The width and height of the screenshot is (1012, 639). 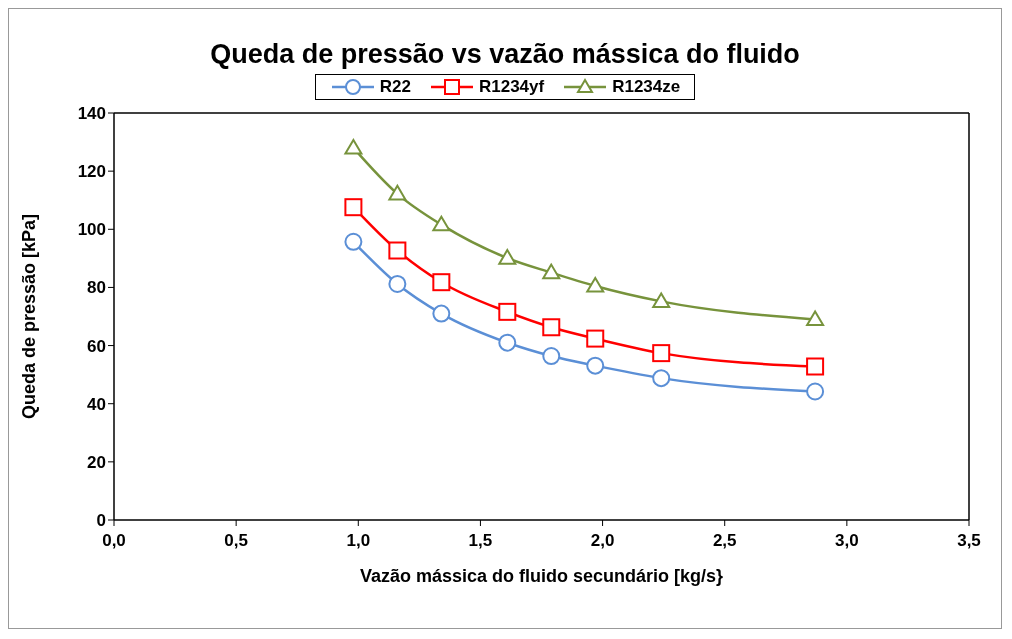 What do you see at coordinates (847, 541) in the screenshot?
I see `x-tick-label: 3,0` at bounding box center [847, 541].